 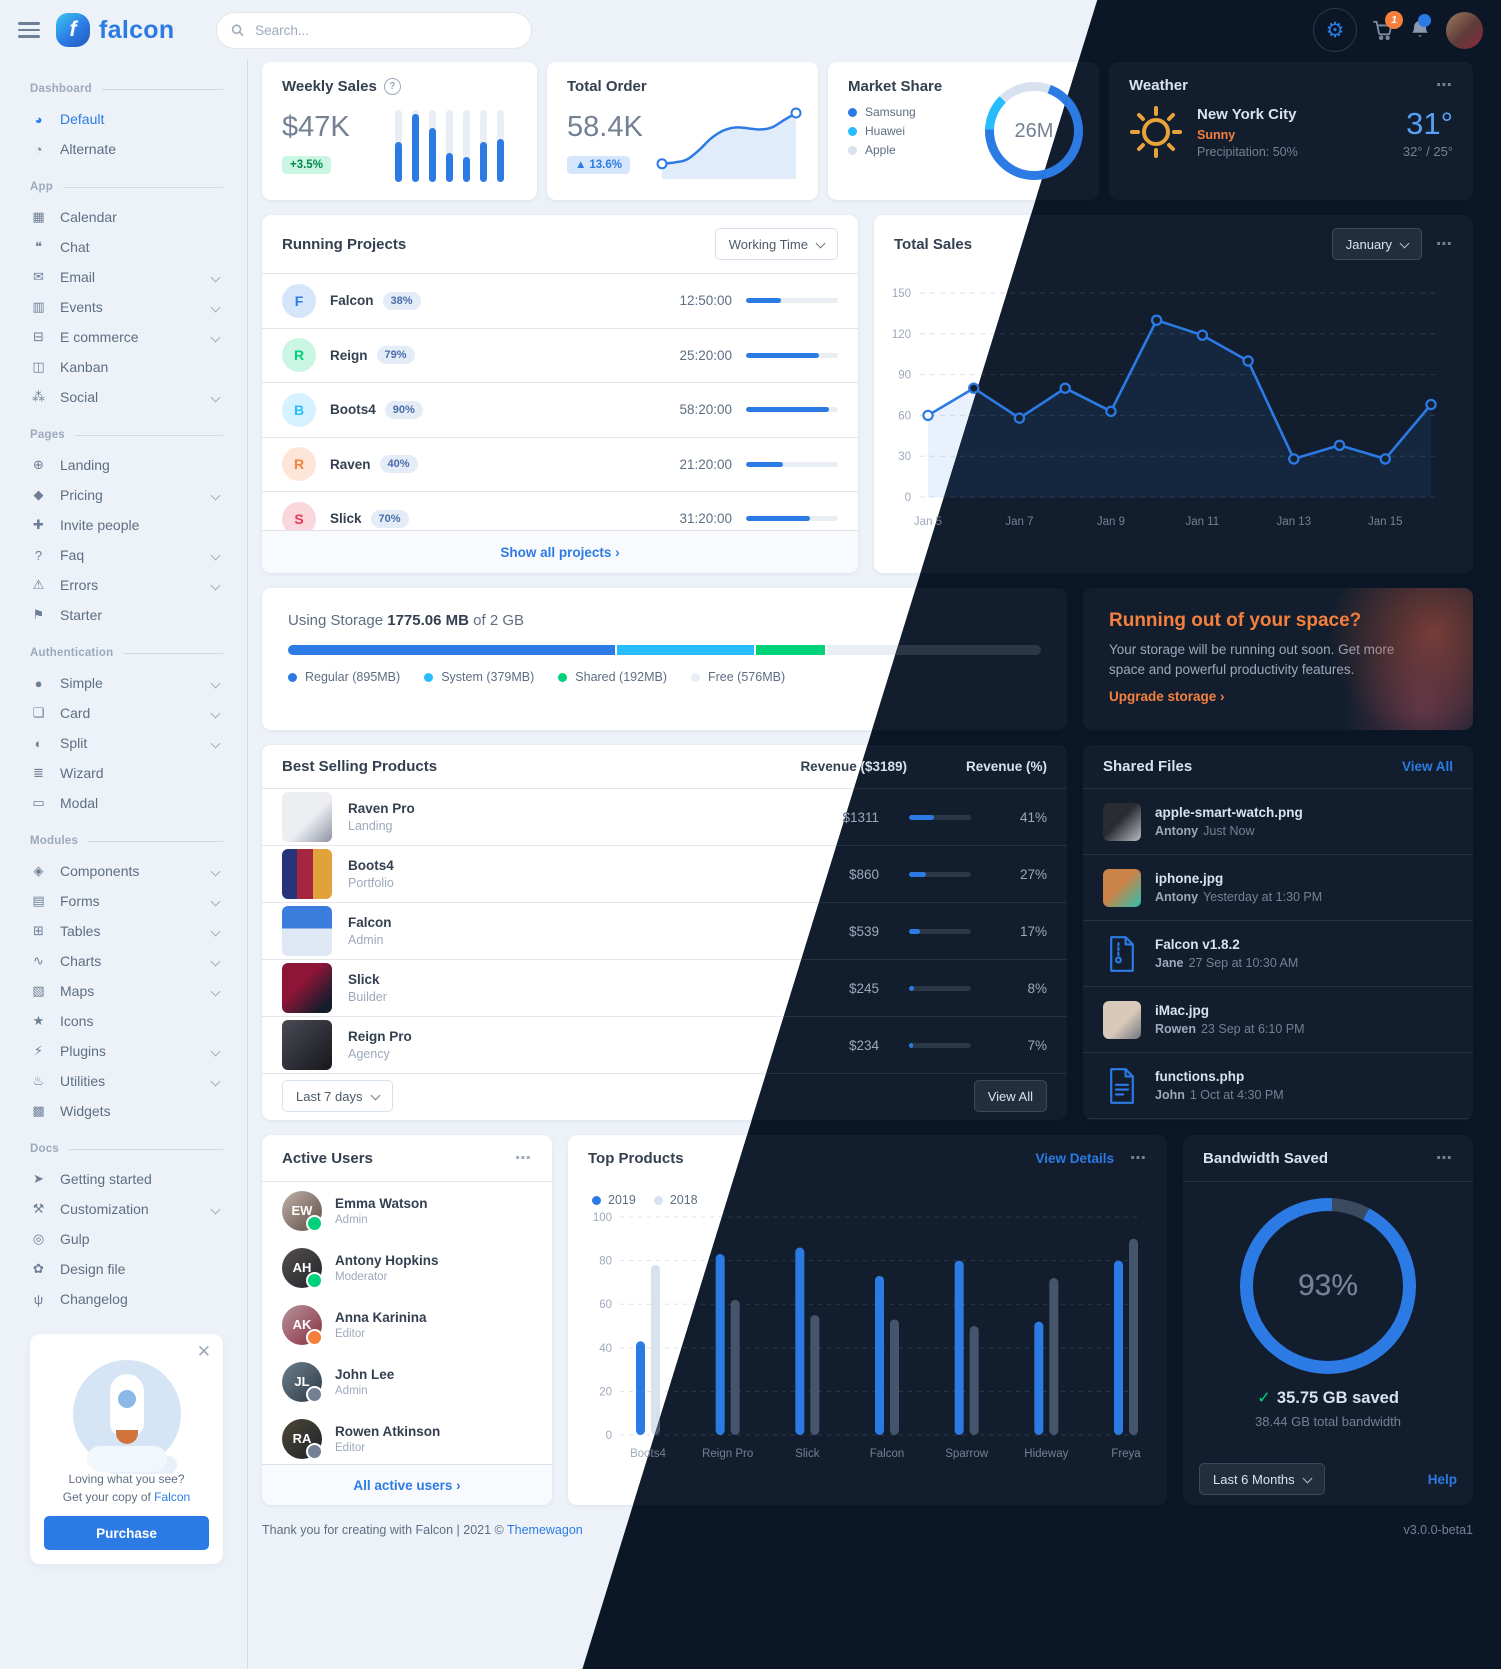 I want to click on product-category: Agency, so click(x=369, y=1054).